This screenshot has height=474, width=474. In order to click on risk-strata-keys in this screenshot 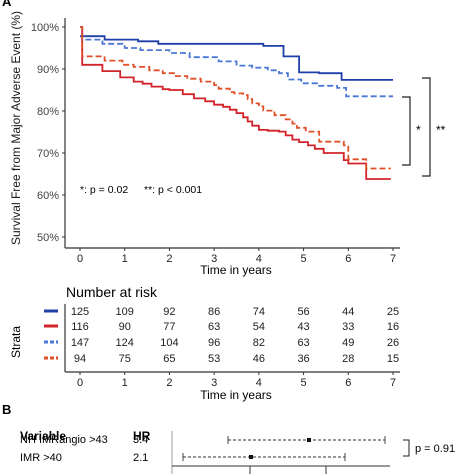, I will do `click(51, 334)`.